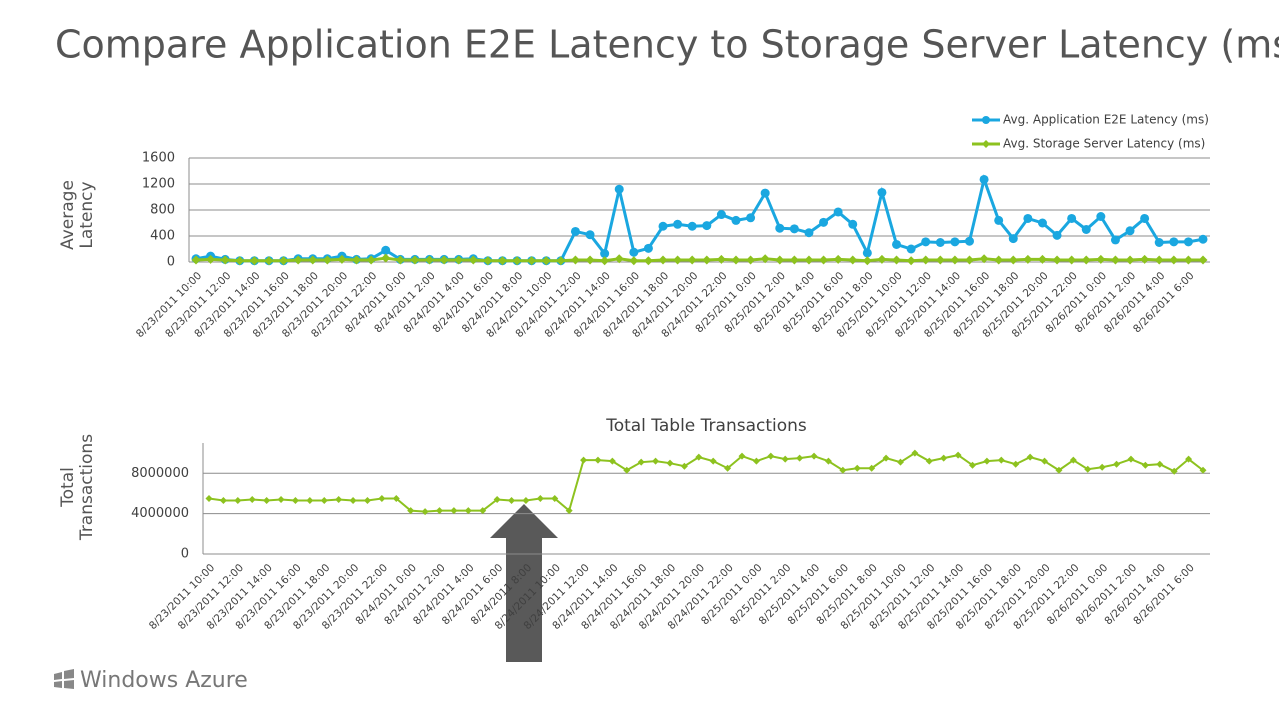 This screenshot has height=720, width=1279. Describe the element at coordinates (77, 215) in the screenshot. I see `y-axis-title: Average Latency` at that location.